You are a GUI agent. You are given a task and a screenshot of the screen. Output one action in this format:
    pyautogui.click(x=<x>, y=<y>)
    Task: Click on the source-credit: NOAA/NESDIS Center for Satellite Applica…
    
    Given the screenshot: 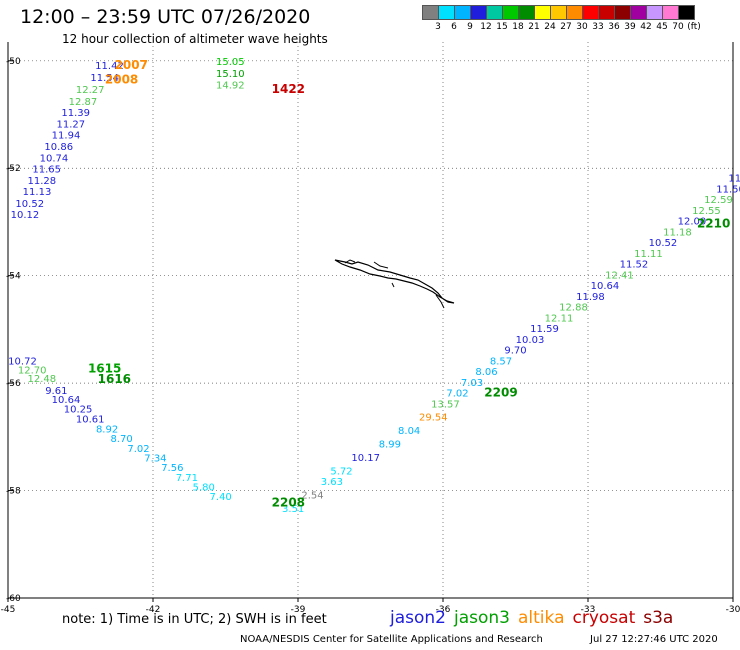 What is the action you would take?
    pyautogui.click(x=391, y=639)
    